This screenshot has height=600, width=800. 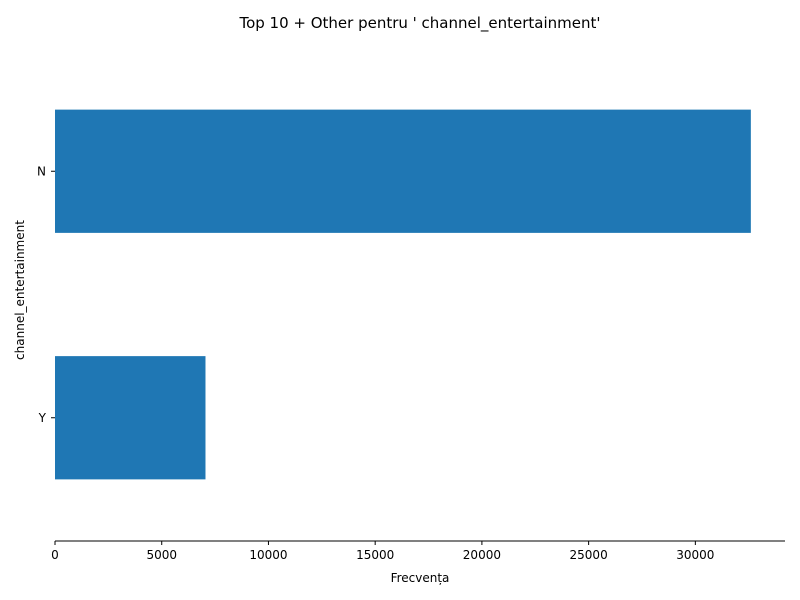 What do you see at coordinates (418, 551) in the screenshot?
I see `x-axis: 0 5000 10000 15000 20000 25000 30000` at bounding box center [418, 551].